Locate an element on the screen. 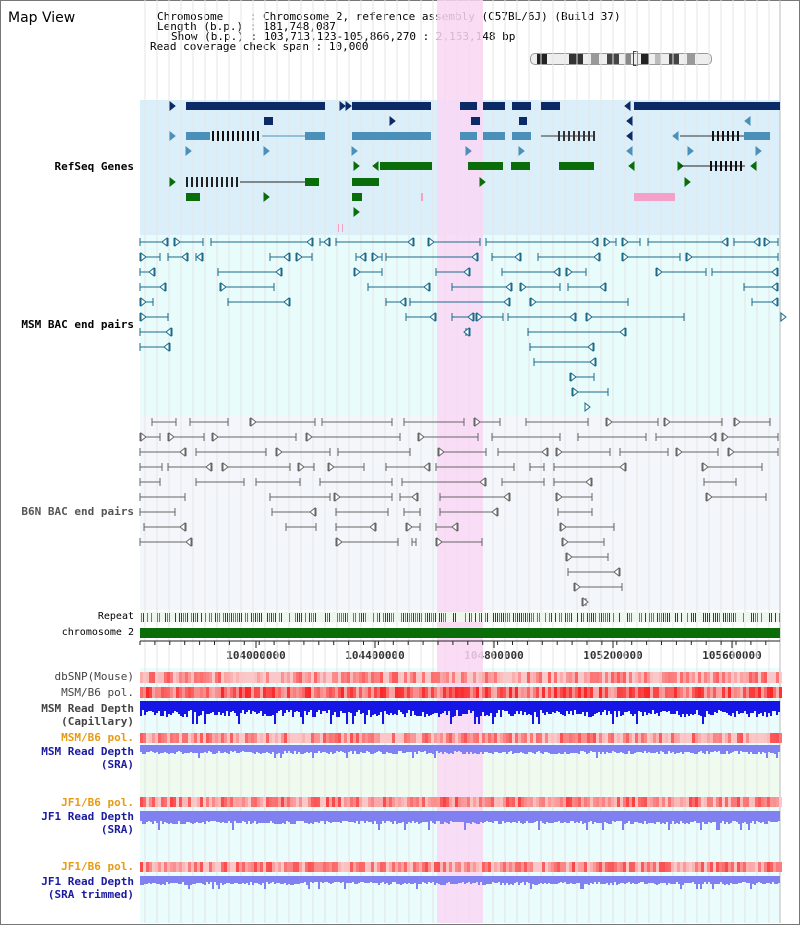  chromosome-ideogram is located at coordinates (621, 59).